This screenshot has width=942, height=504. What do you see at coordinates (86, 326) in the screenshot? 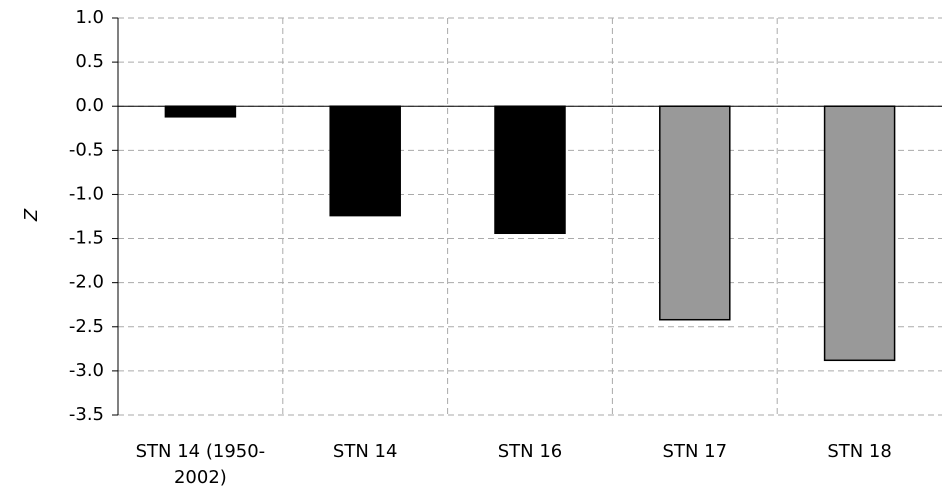
I see `y-tick-label: -2.5` at bounding box center [86, 326].